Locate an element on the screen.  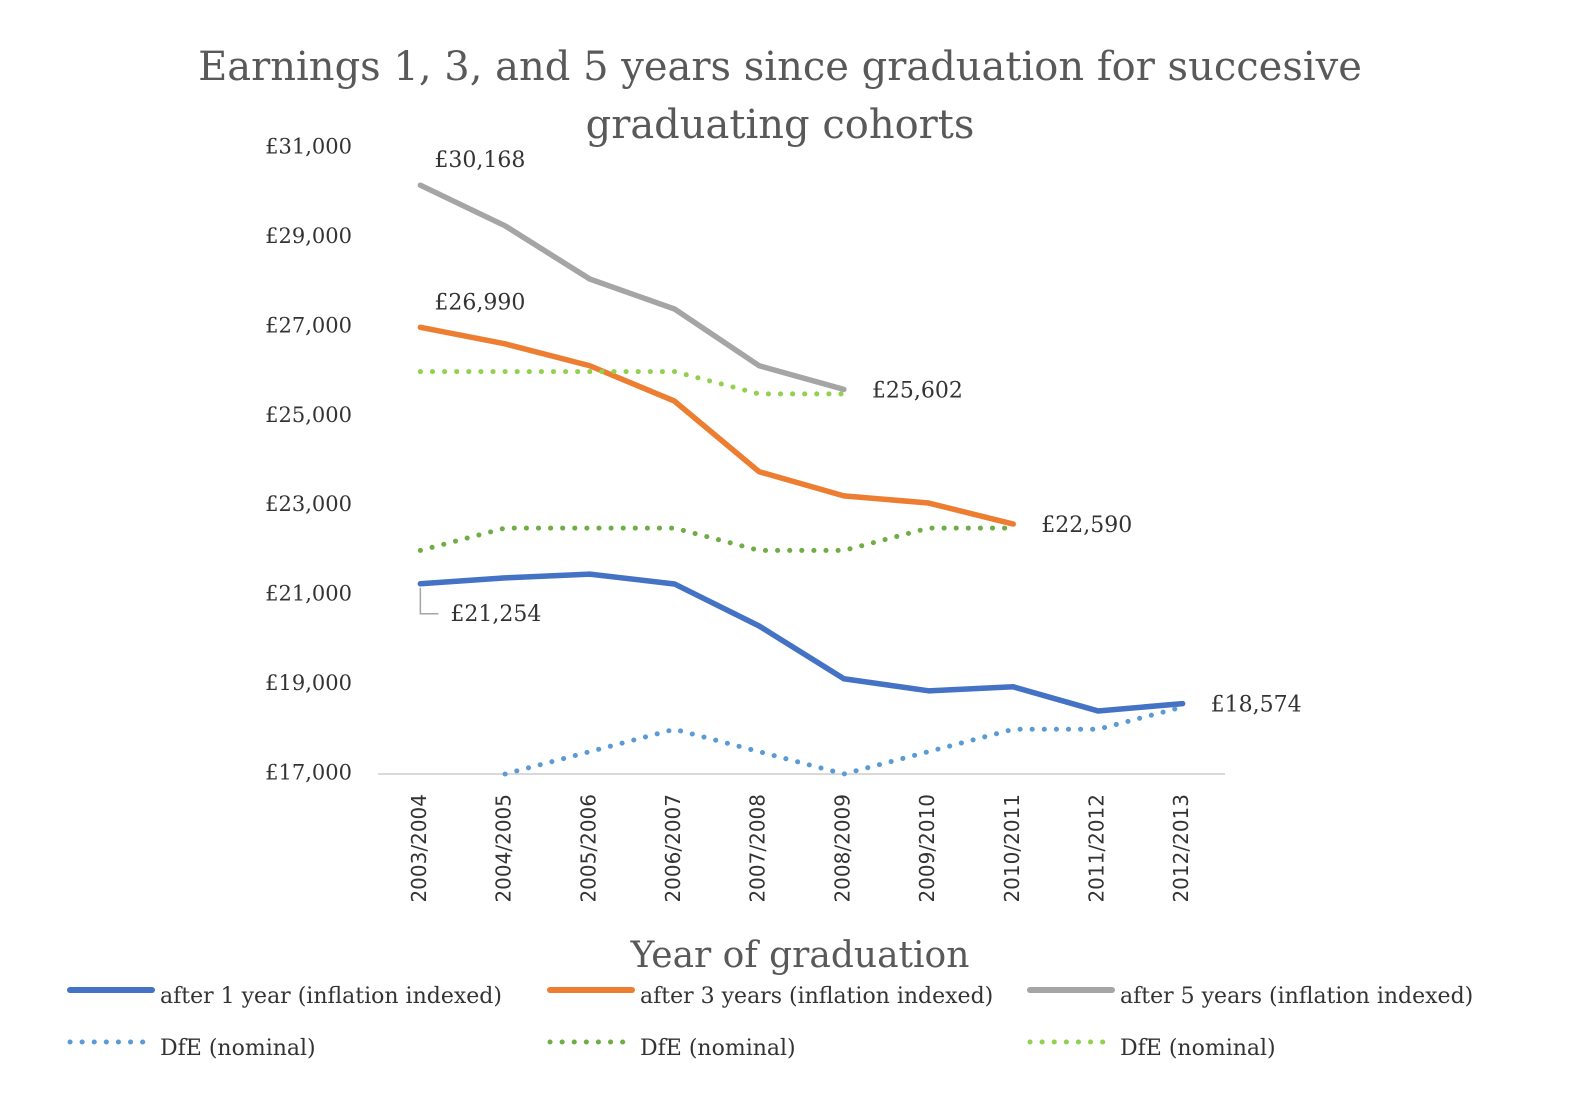
data-label: £26,990 is located at coordinates (479, 302).